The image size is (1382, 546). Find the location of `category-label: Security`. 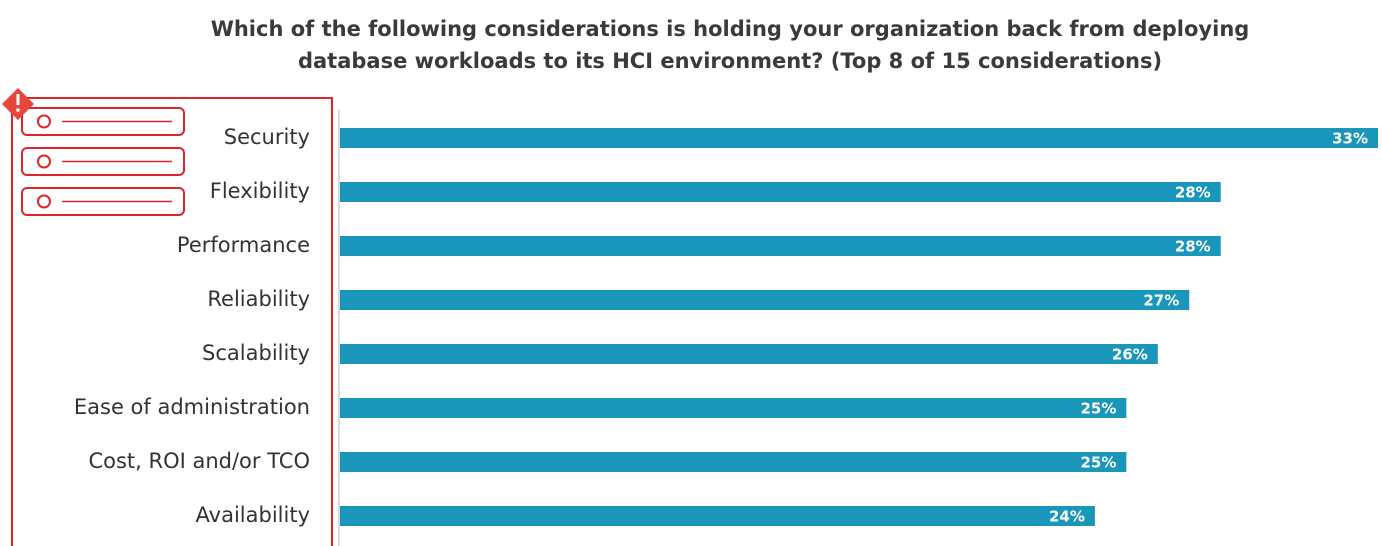

category-label: Security is located at coordinates (267, 137).